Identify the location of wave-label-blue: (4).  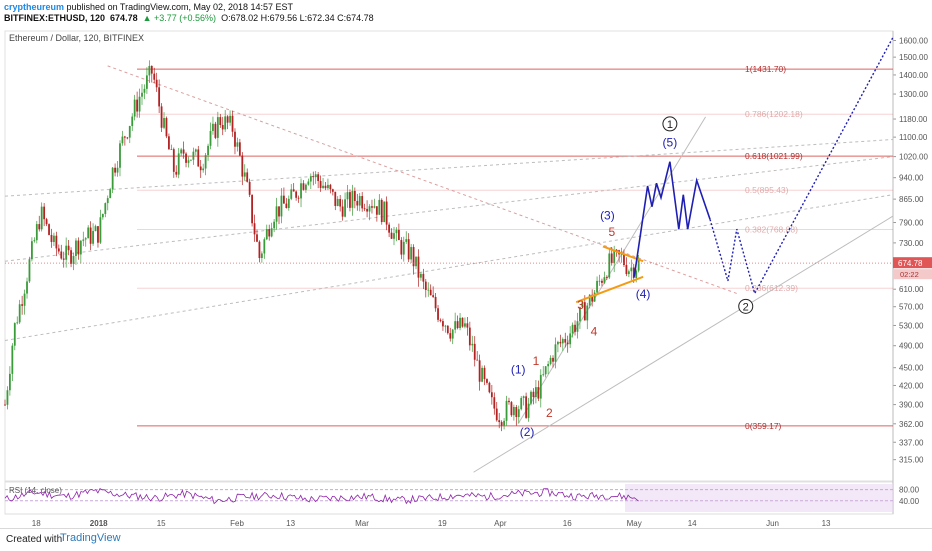
(643, 294).